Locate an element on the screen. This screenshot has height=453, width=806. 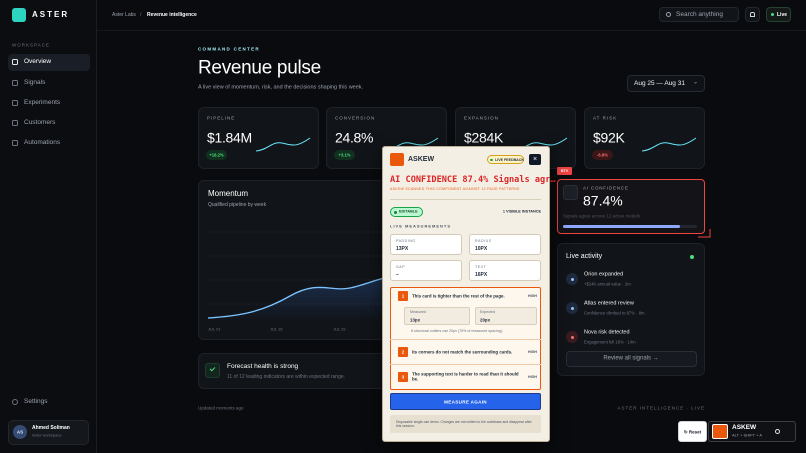
brand: ASTER is located at coordinates (51, 15).